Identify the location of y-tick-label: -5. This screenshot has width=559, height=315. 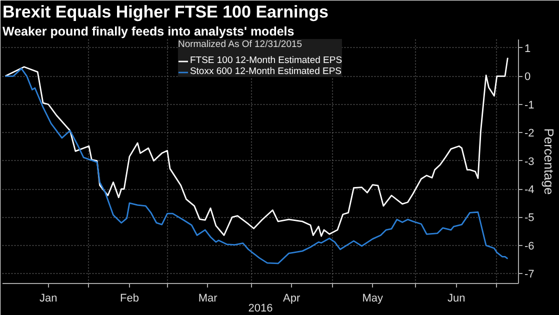
(529, 218).